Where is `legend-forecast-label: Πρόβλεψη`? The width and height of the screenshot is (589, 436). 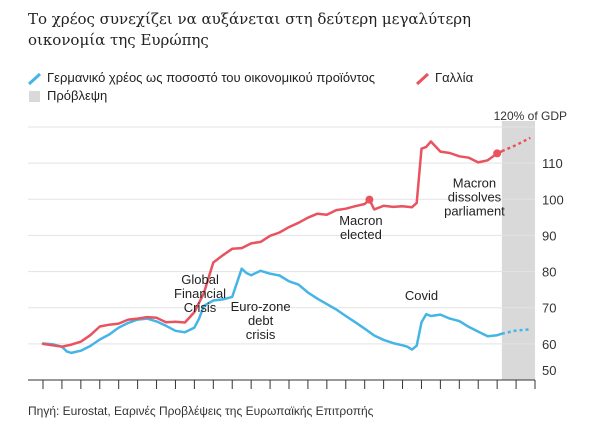
legend-forecast-label: Πρόβλεψη is located at coordinates (77, 95).